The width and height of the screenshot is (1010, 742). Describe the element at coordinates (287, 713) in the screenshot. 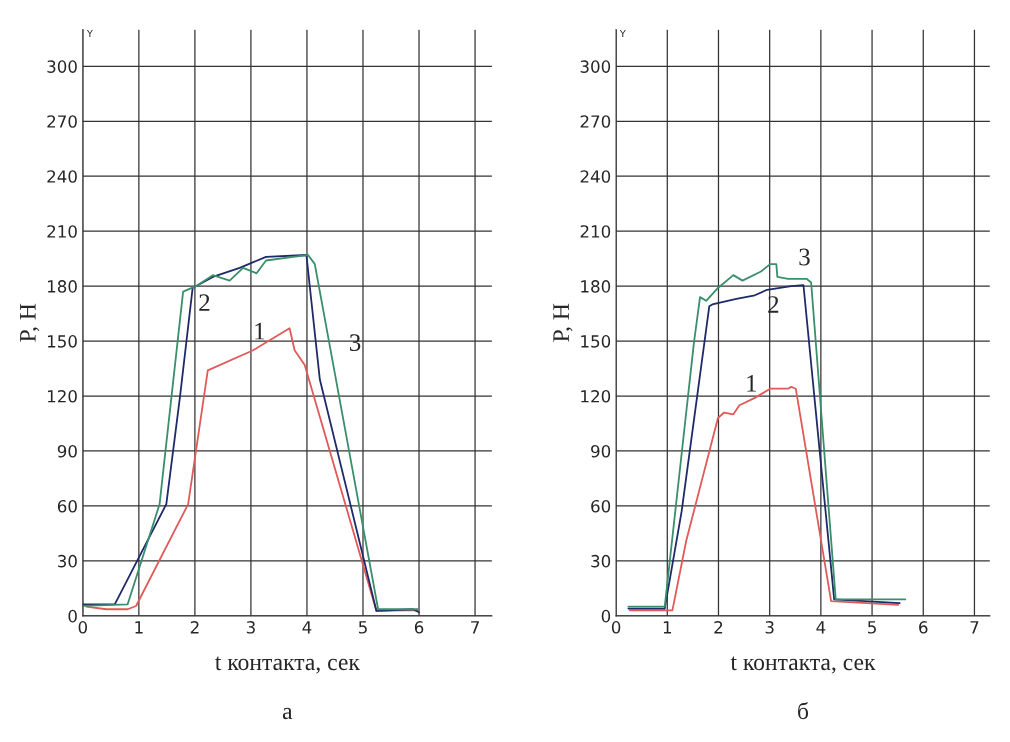

I see `text: а` at that location.